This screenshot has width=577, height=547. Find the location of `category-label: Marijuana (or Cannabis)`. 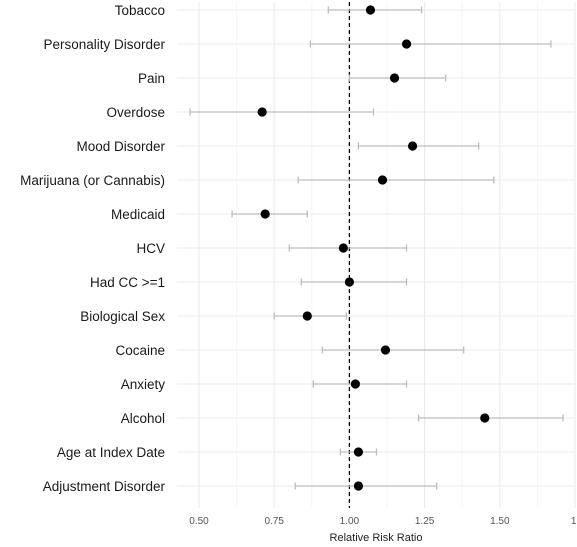

category-label: Marijuana (or Cannabis) is located at coordinates (92, 180).